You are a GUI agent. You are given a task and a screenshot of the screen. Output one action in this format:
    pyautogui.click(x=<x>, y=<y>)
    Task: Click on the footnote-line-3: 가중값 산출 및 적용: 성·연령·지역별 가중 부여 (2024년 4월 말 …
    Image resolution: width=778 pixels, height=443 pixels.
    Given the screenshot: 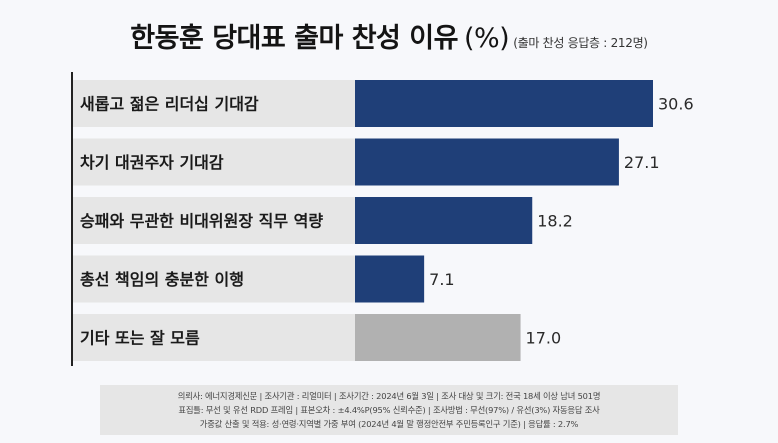 What is the action you would take?
    pyautogui.click(x=389, y=424)
    